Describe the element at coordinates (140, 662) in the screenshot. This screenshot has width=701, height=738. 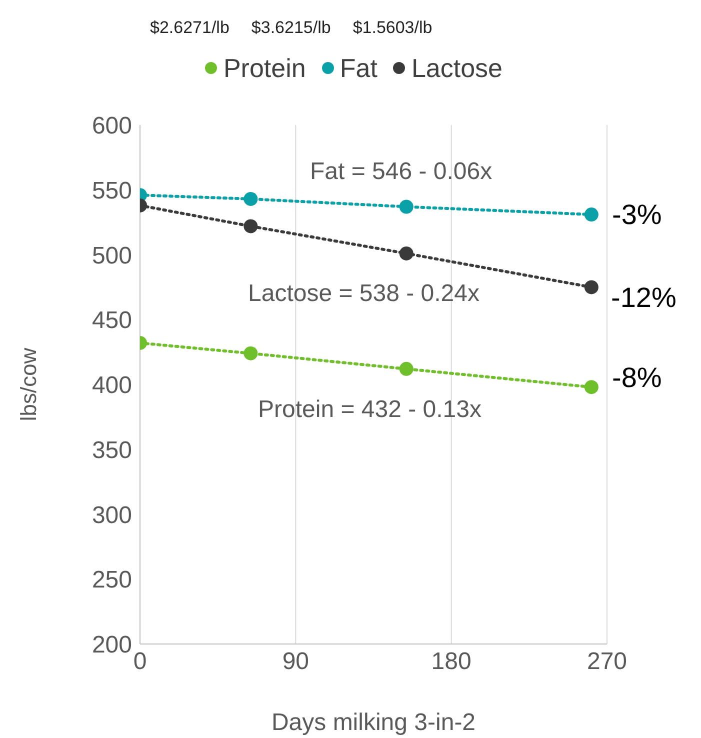
I see `x-tick-label: 0` at that location.